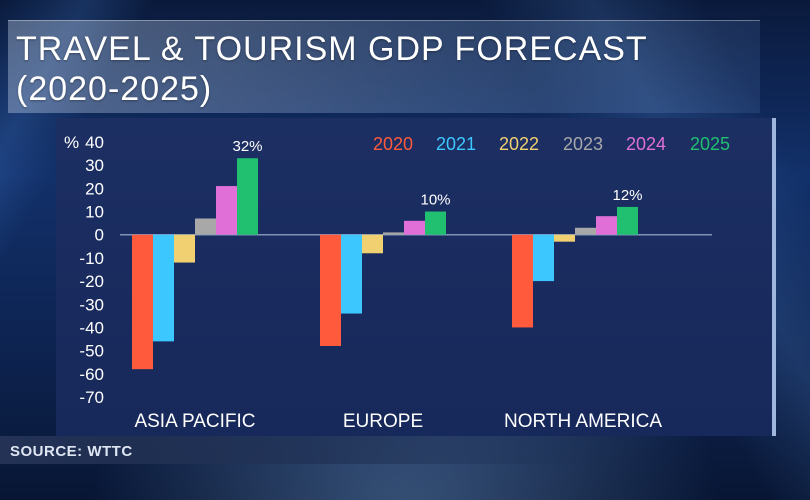 The width and height of the screenshot is (810, 500). What do you see at coordinates (456, 144) in the screenshot?
I see `legend-item-2021: 2021` at bounding box center [456, 144].